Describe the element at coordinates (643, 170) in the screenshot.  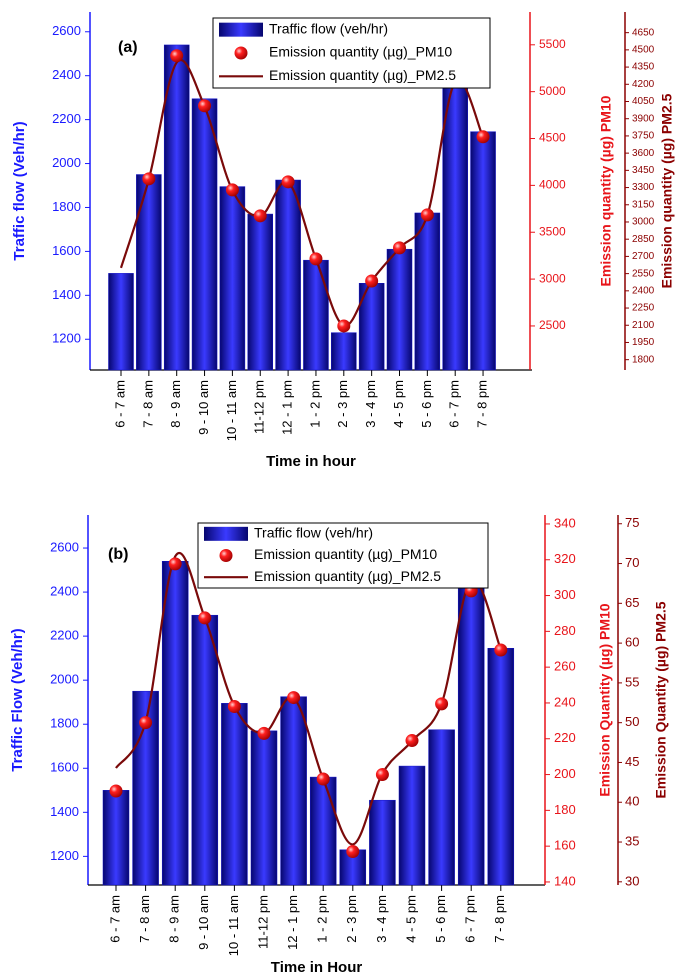
I see `y3-tick-label: 3450` at that location.